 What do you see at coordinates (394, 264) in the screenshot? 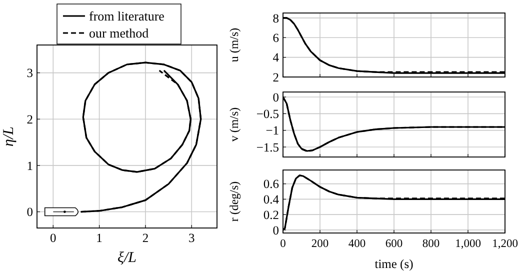
I see `x-axis-title: time (s)` at bounding box center [394, 264].